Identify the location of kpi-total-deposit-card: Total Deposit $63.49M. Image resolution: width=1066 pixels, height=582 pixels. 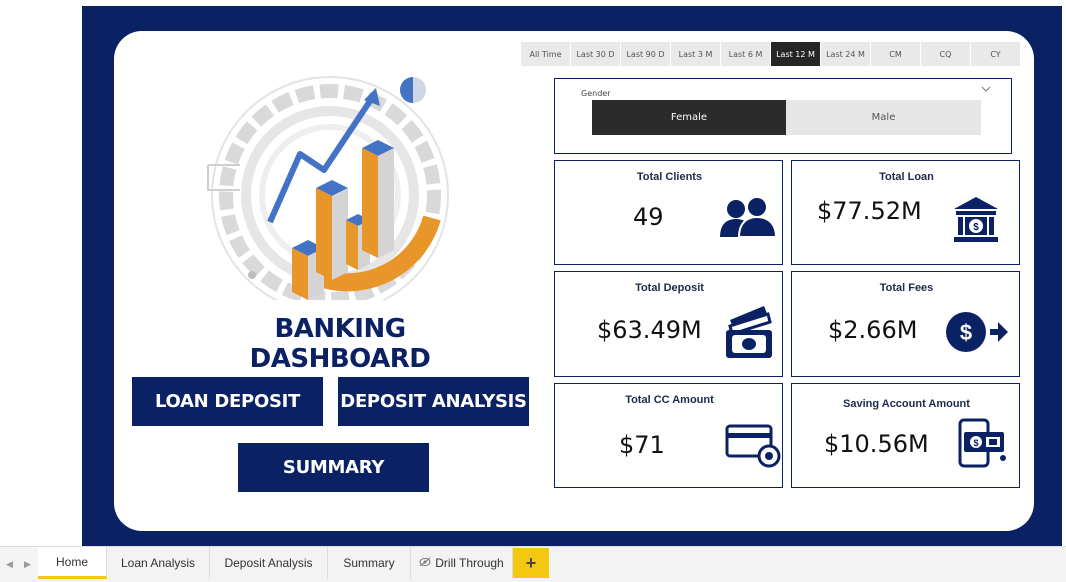
(668, 324).